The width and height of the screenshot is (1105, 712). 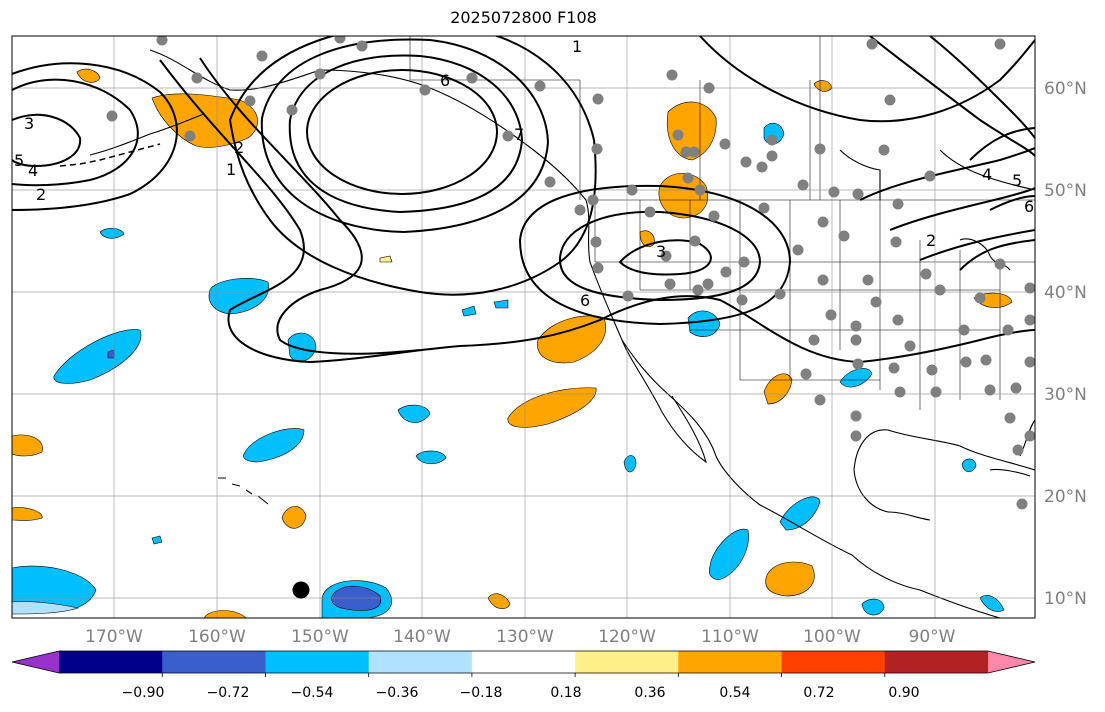 What do you see at coordinates (1065, 395) in the screenshot?
I see `lat-tick-label: 30°N` at bounding box center [1065, 395].